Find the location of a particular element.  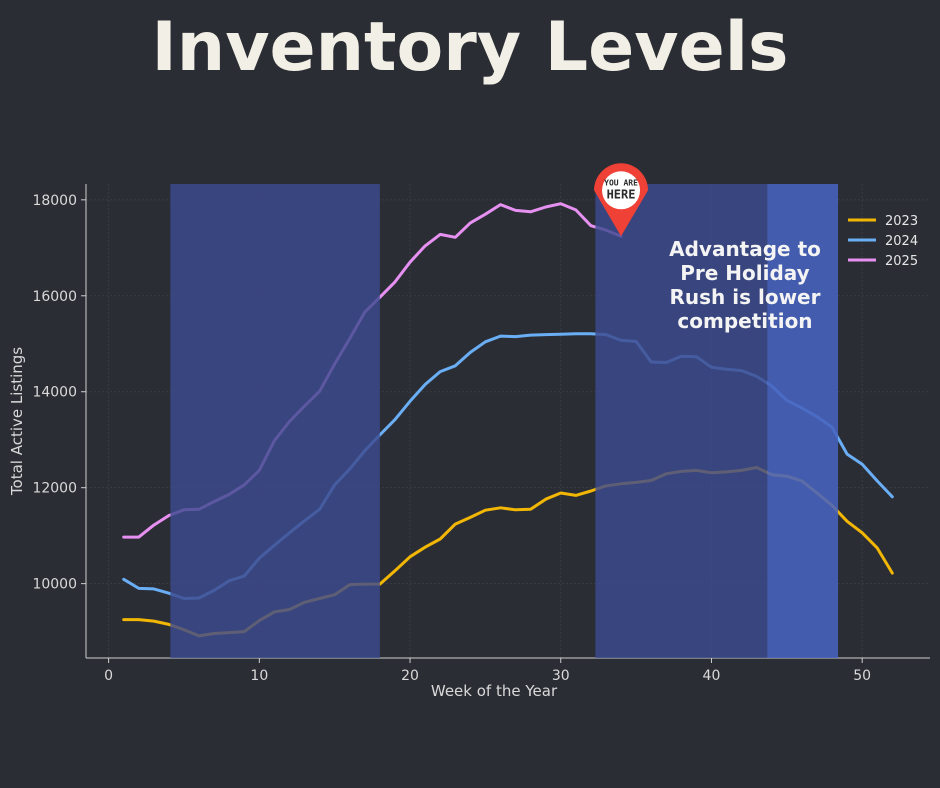

pin-label-line-2: HERE is located at coordinates (621, 194).